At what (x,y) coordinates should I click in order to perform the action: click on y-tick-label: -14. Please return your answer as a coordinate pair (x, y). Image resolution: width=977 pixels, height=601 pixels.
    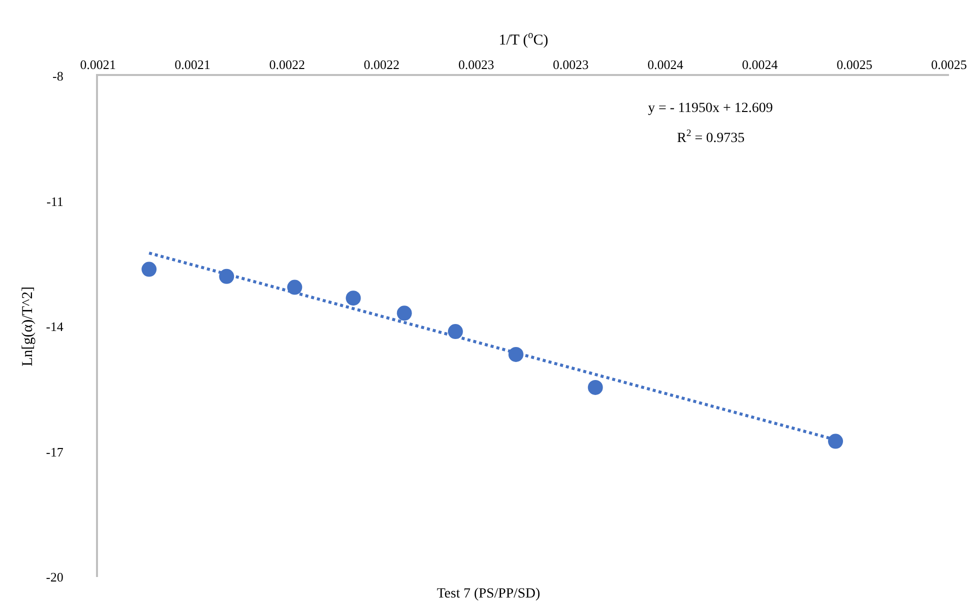
    Looking at the image, I should click on (55, 326).